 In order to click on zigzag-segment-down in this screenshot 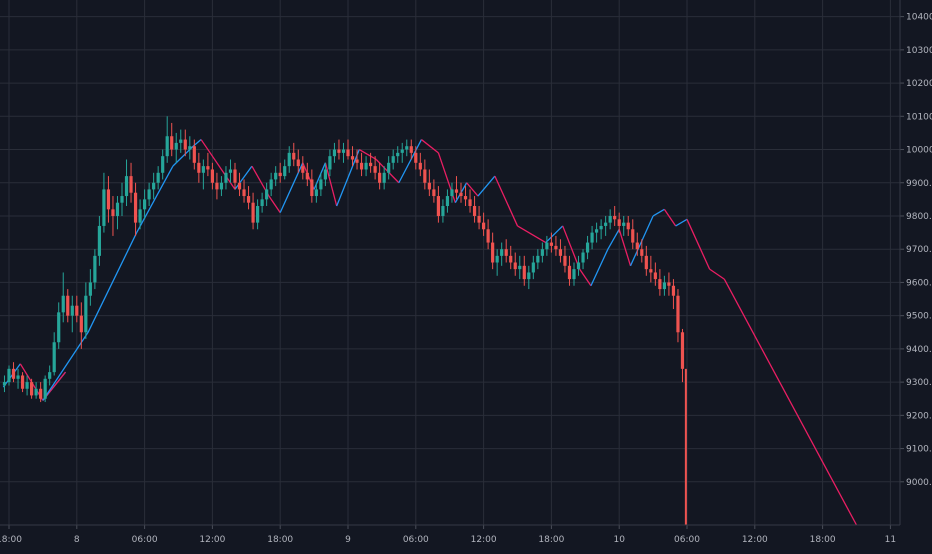, I will do `click(698, 244)`.